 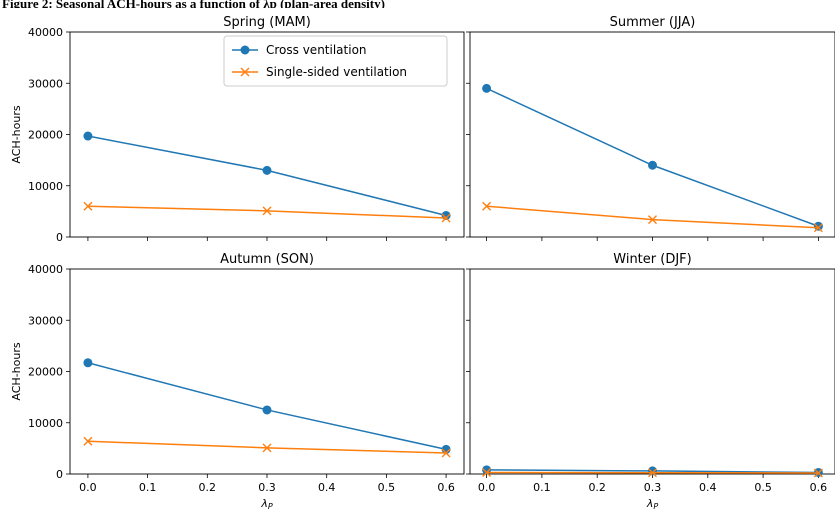 What do you see at coordinates (653, 22) in the screenshot?
I see `panel-title: Summer (JJA)` at bounding box center [653, 22].